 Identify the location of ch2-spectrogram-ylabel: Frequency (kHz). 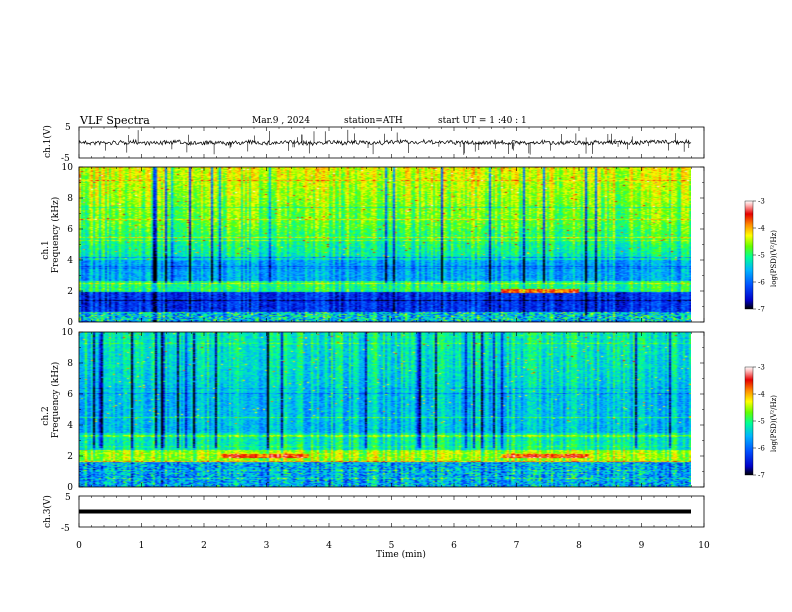
(55, 400).